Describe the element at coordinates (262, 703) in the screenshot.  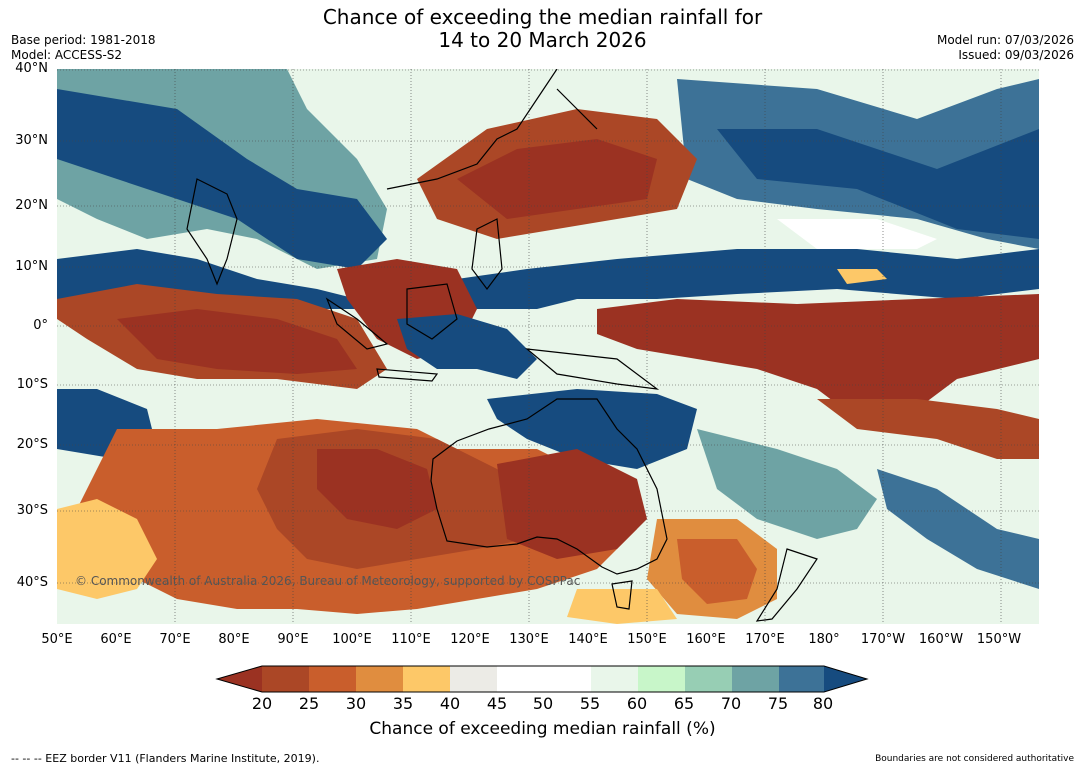
I see `colorbar-label-20: 20` at that location.